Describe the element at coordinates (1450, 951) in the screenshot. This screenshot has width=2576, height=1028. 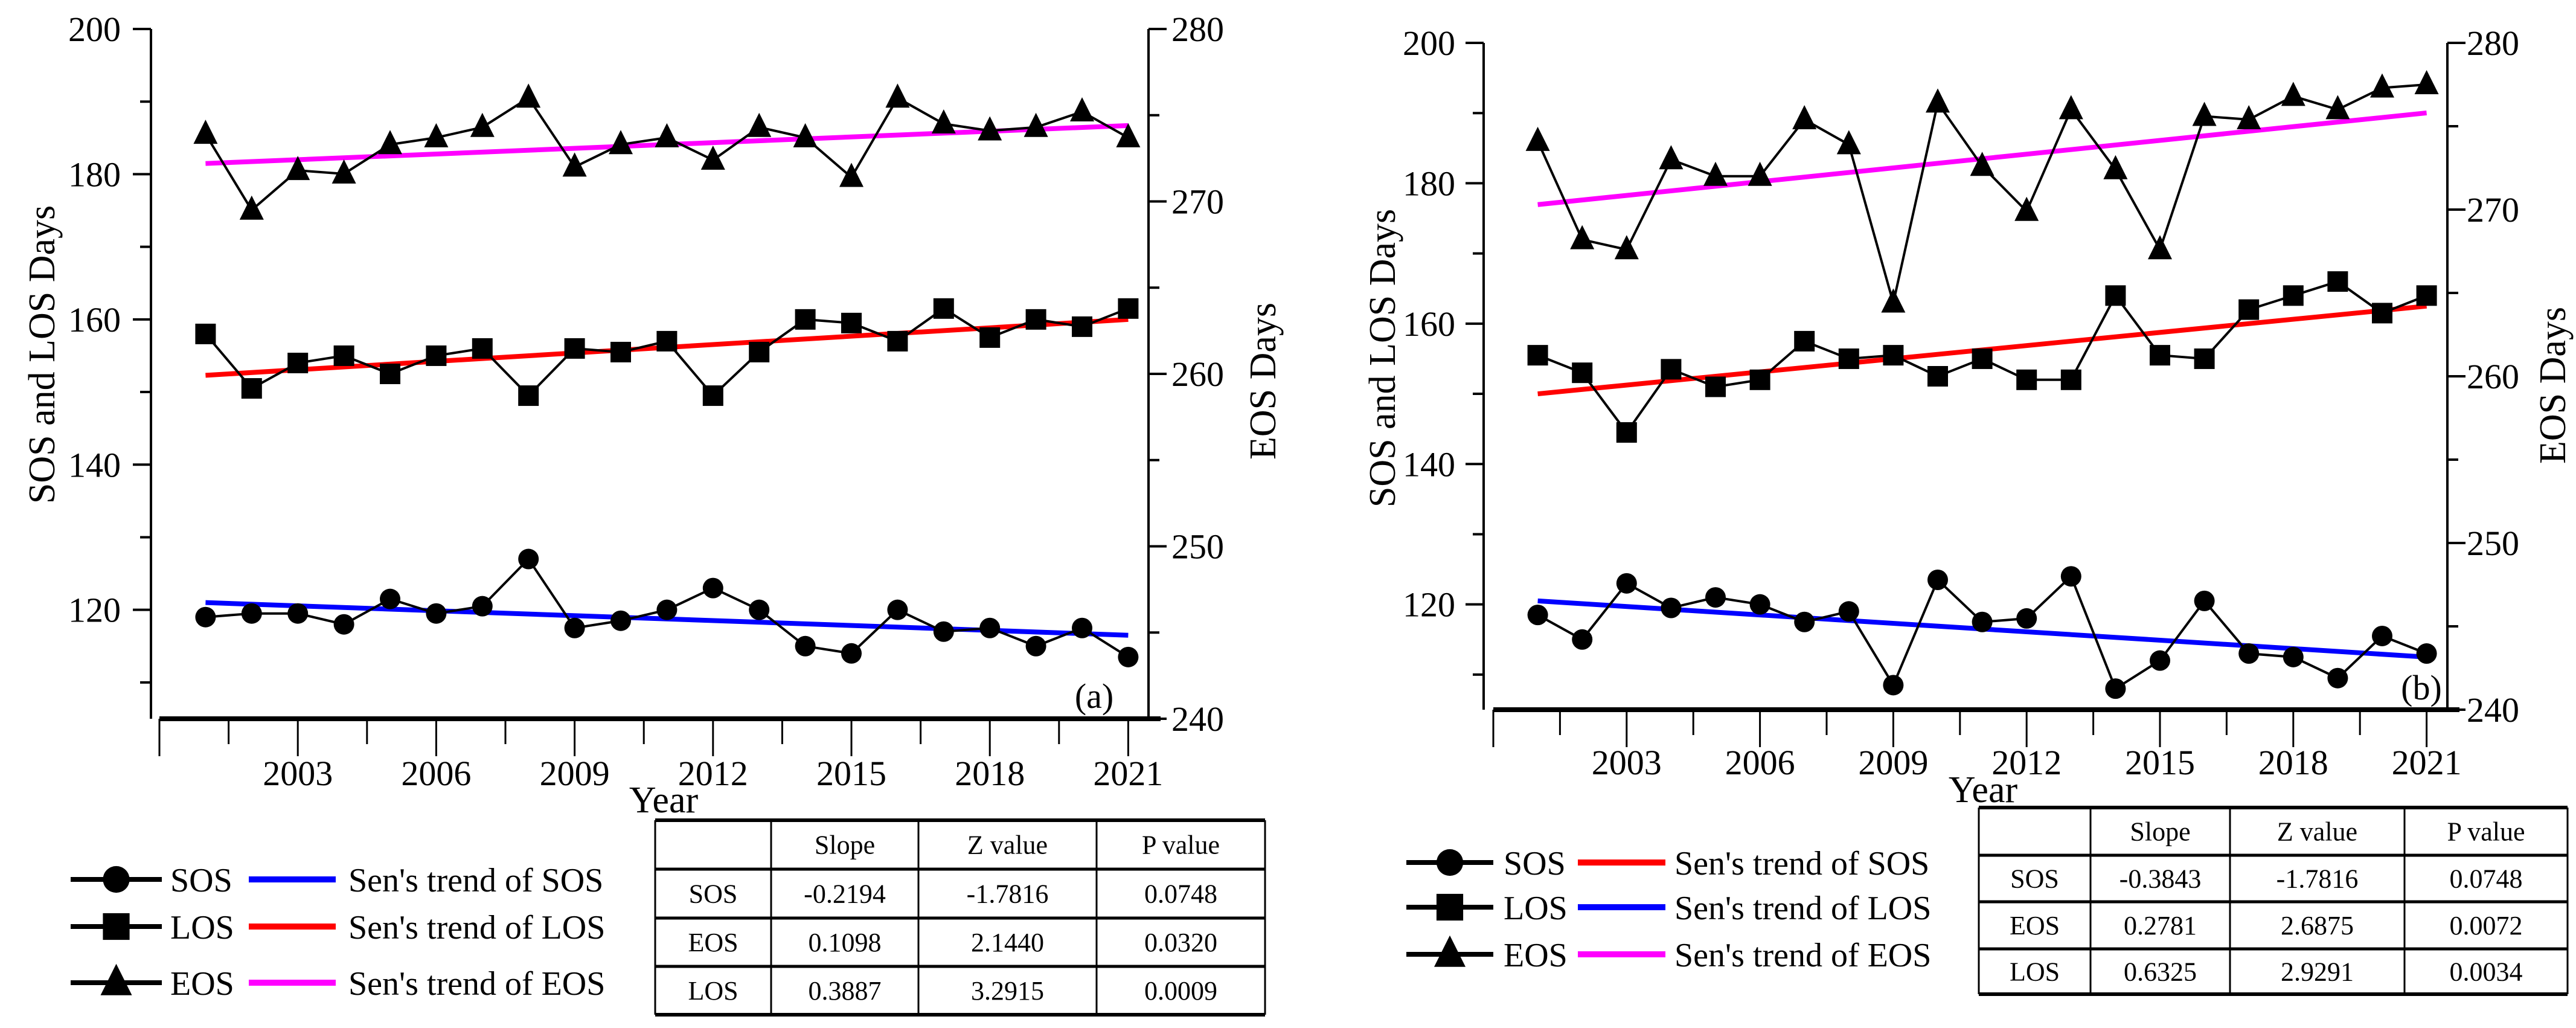
I see `legend-eos-marker` at that location.